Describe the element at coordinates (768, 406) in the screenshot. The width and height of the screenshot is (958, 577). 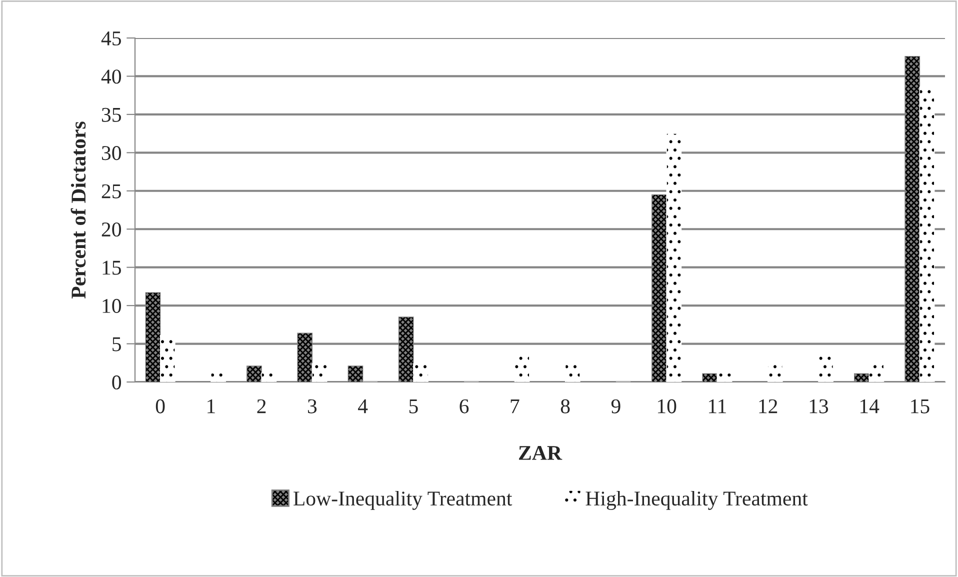
I see `x-tick-label: 12` at that location.